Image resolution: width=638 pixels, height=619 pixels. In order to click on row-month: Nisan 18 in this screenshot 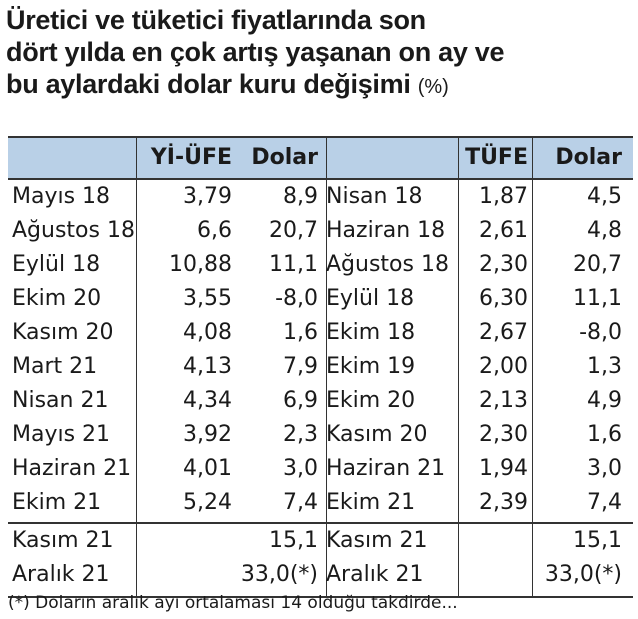, I will do `click(374, 196)`.